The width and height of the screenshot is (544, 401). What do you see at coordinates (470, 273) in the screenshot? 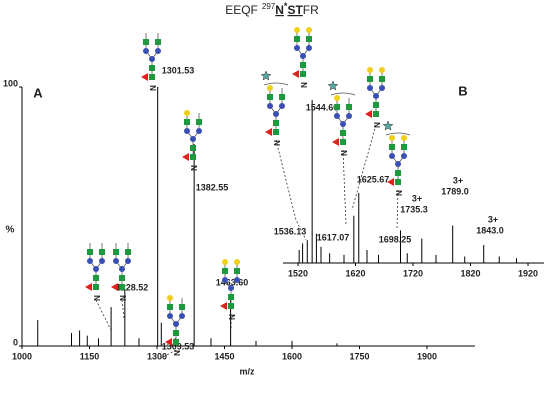
I see `x-tick-label: 1820` at bounding box center [470, 273].